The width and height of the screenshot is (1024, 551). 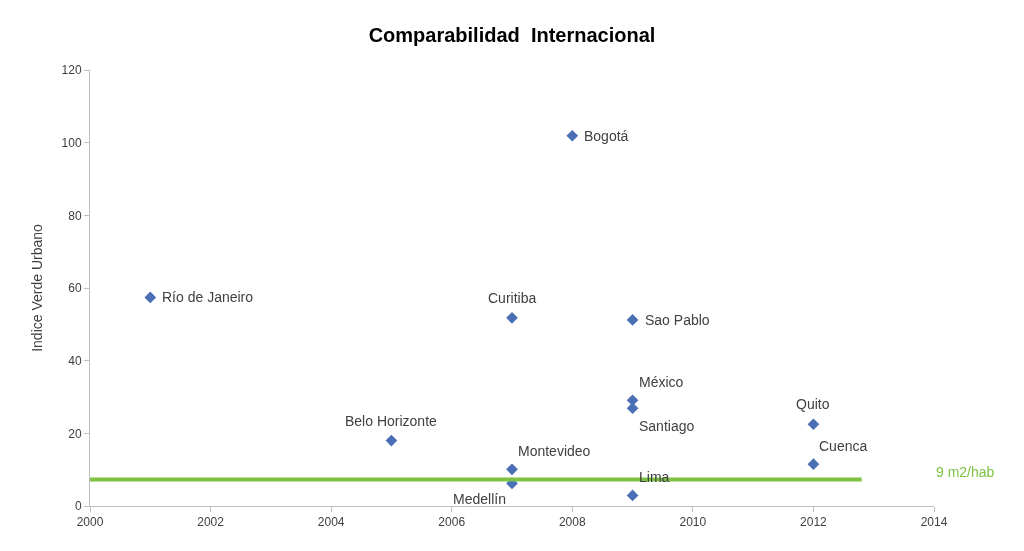 What do you see at coordinates (75, 360) in the screenshot?
I see `y-tick-label: 40` at bounding box center [75, 360].